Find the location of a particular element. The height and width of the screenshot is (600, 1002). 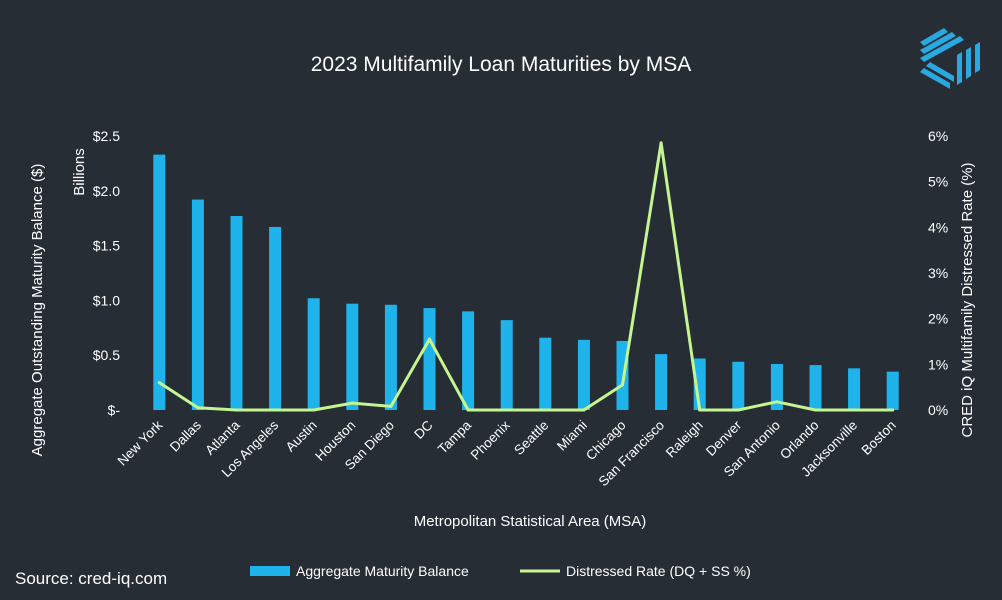

legend-bar-label: Aggregate Maturity Balance is located at coordinates (382, 571).